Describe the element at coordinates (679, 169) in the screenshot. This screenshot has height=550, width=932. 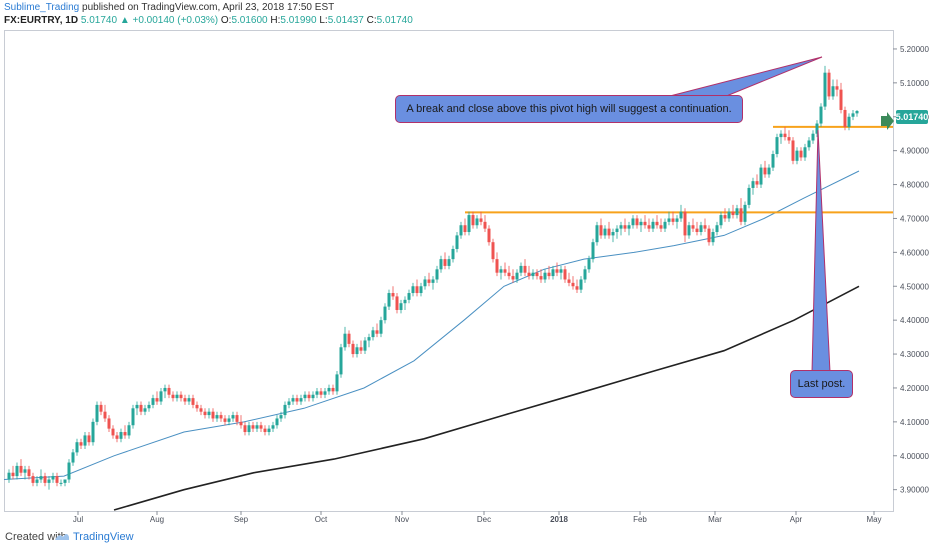
I see `horizontal-levels` at that location.